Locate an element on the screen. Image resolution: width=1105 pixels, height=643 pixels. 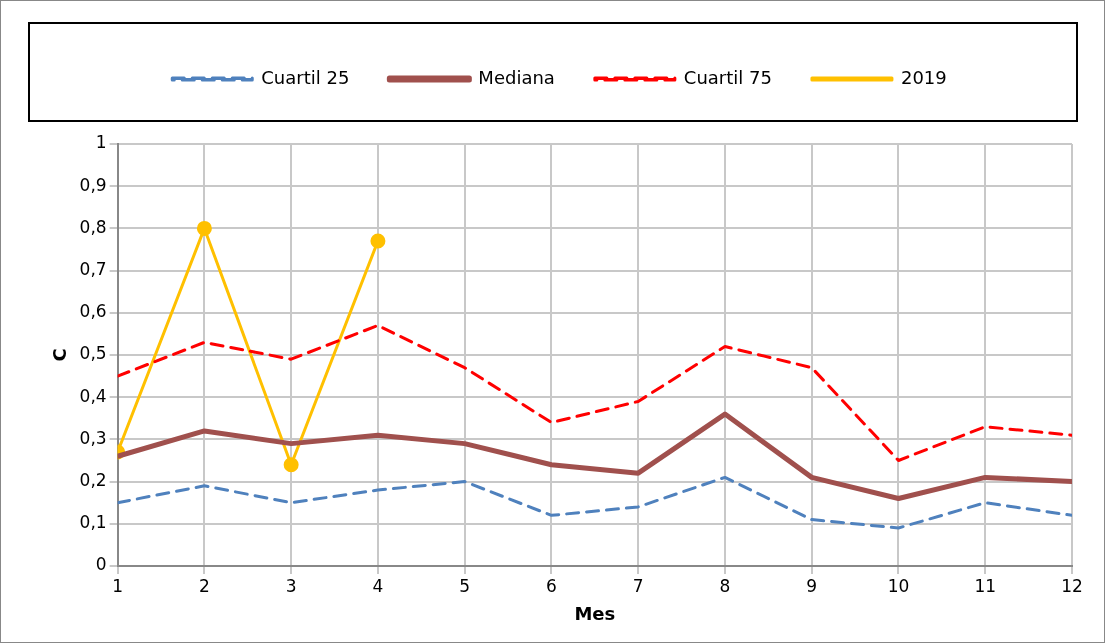
y-axis-title: C is located at coordinates (60, 355).